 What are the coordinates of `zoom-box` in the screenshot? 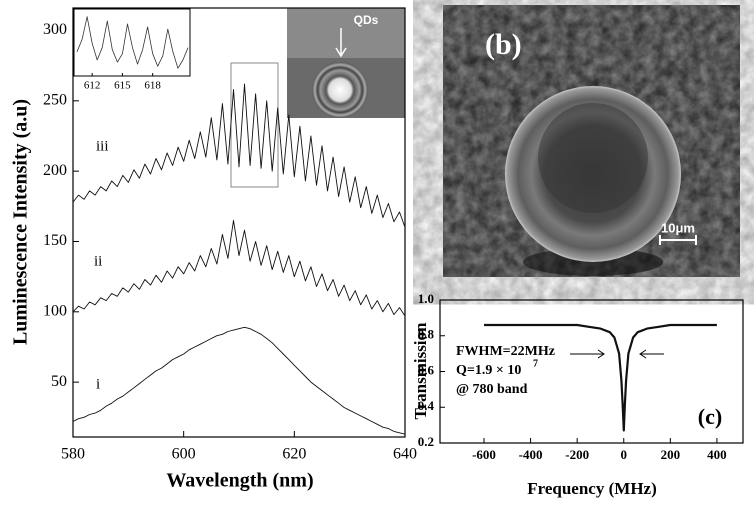 It's located at (254, 125).